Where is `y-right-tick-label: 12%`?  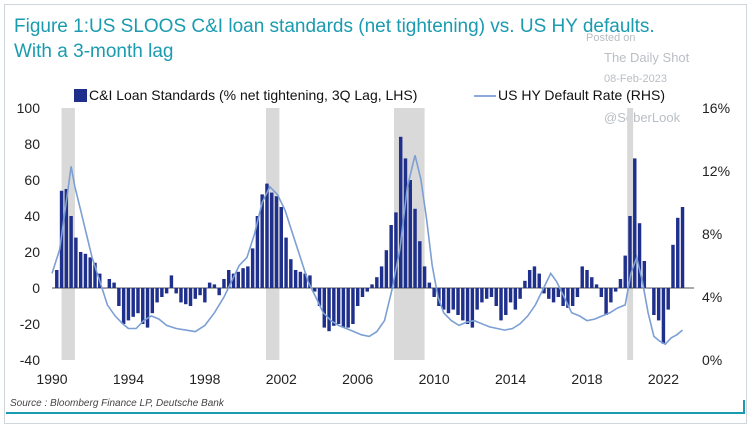 y-right-tick-label: 12% is located at coordinates (716, 171).